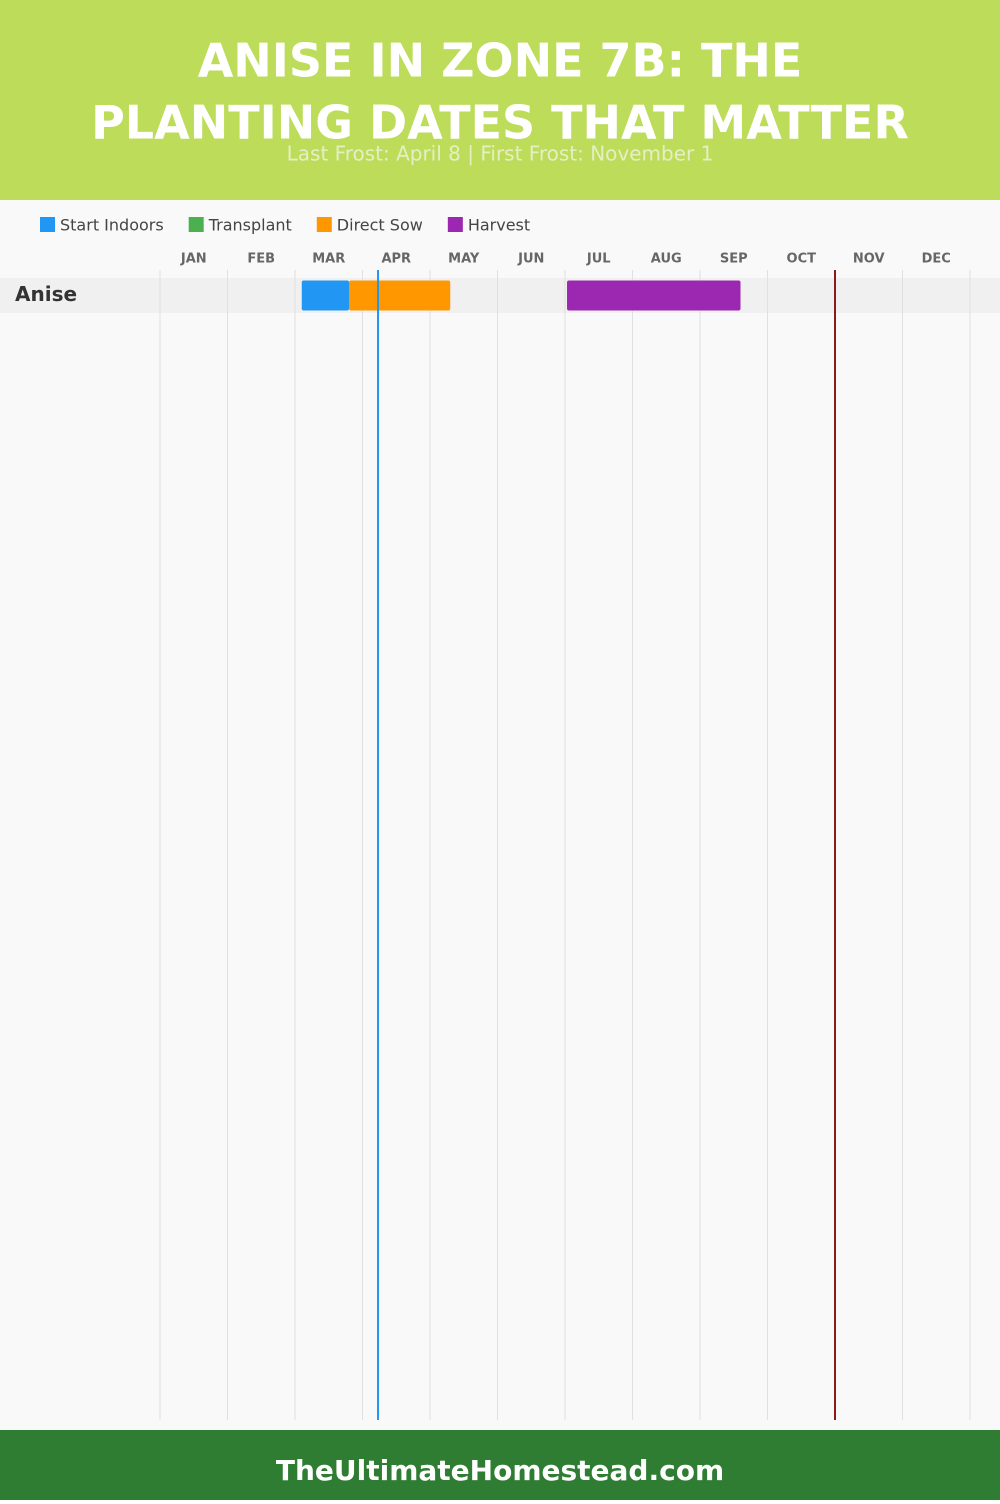 The height and width of the screenshot is (1504, 1000). Describe the element at coordinates (250, 225) in the screenshot. I see `legend-label: Transplant` at that location.